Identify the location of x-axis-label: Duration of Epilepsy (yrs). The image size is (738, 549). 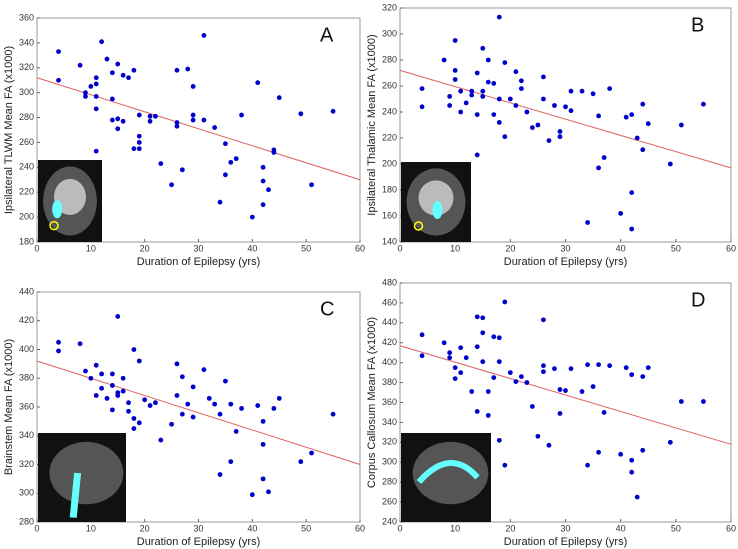
(199, 262).